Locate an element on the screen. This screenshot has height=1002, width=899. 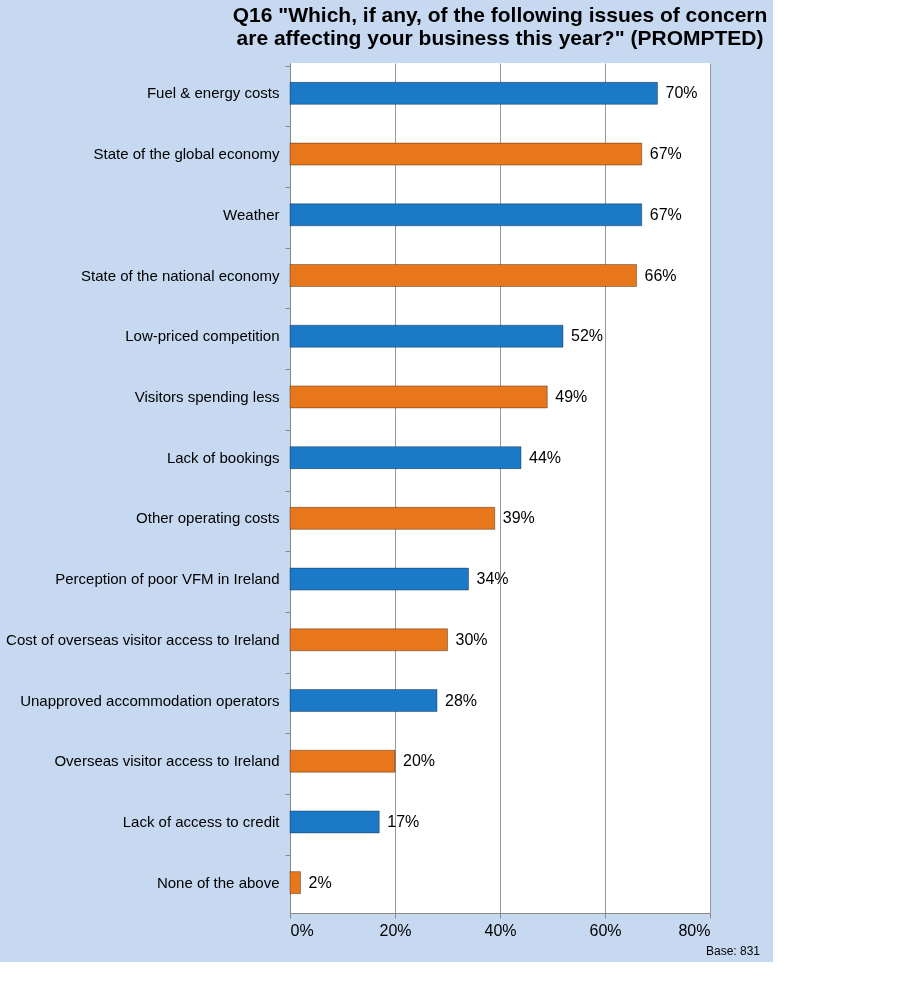
y-tick-label: Other operating costs is located at coordinates (208, 518).